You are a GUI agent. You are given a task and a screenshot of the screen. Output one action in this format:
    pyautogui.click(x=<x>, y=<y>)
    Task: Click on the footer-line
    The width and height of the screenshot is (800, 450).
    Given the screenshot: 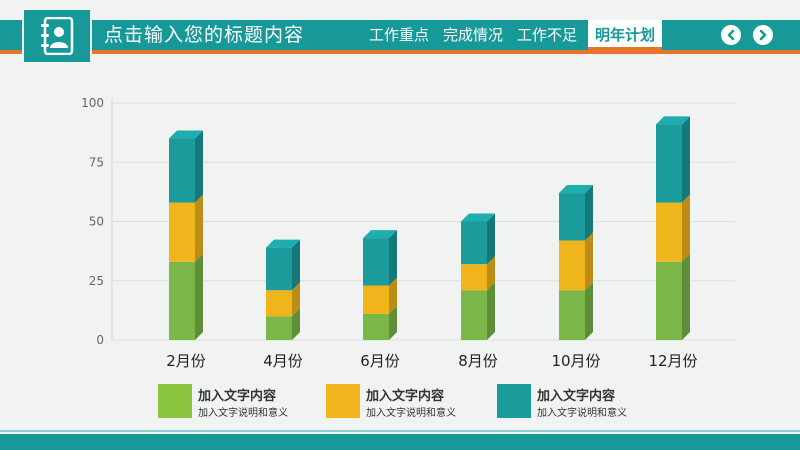 What is the action you would take?
    pyautogui.click(x=400, y=431)
    